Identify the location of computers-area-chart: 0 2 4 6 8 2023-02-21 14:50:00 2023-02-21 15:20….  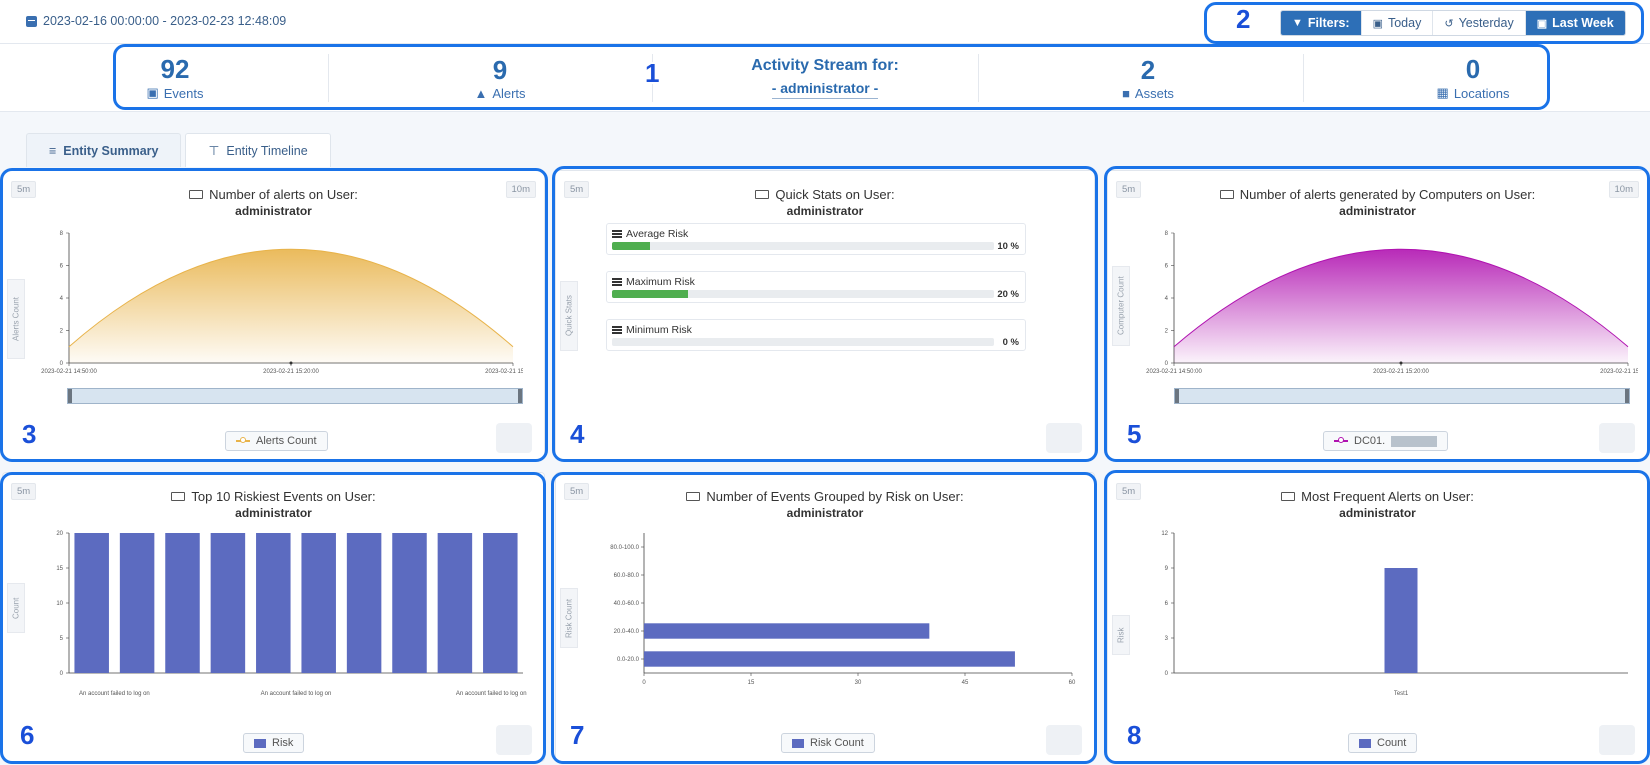
(1392, 302).